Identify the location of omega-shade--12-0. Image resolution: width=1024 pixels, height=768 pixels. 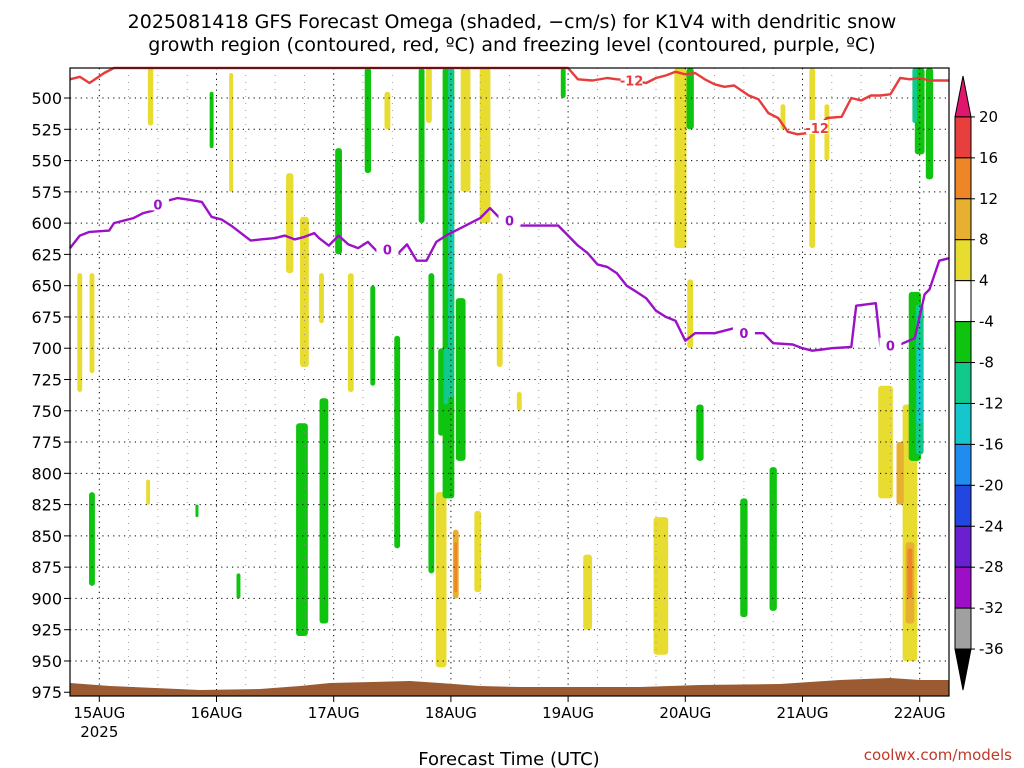
(452, 192).